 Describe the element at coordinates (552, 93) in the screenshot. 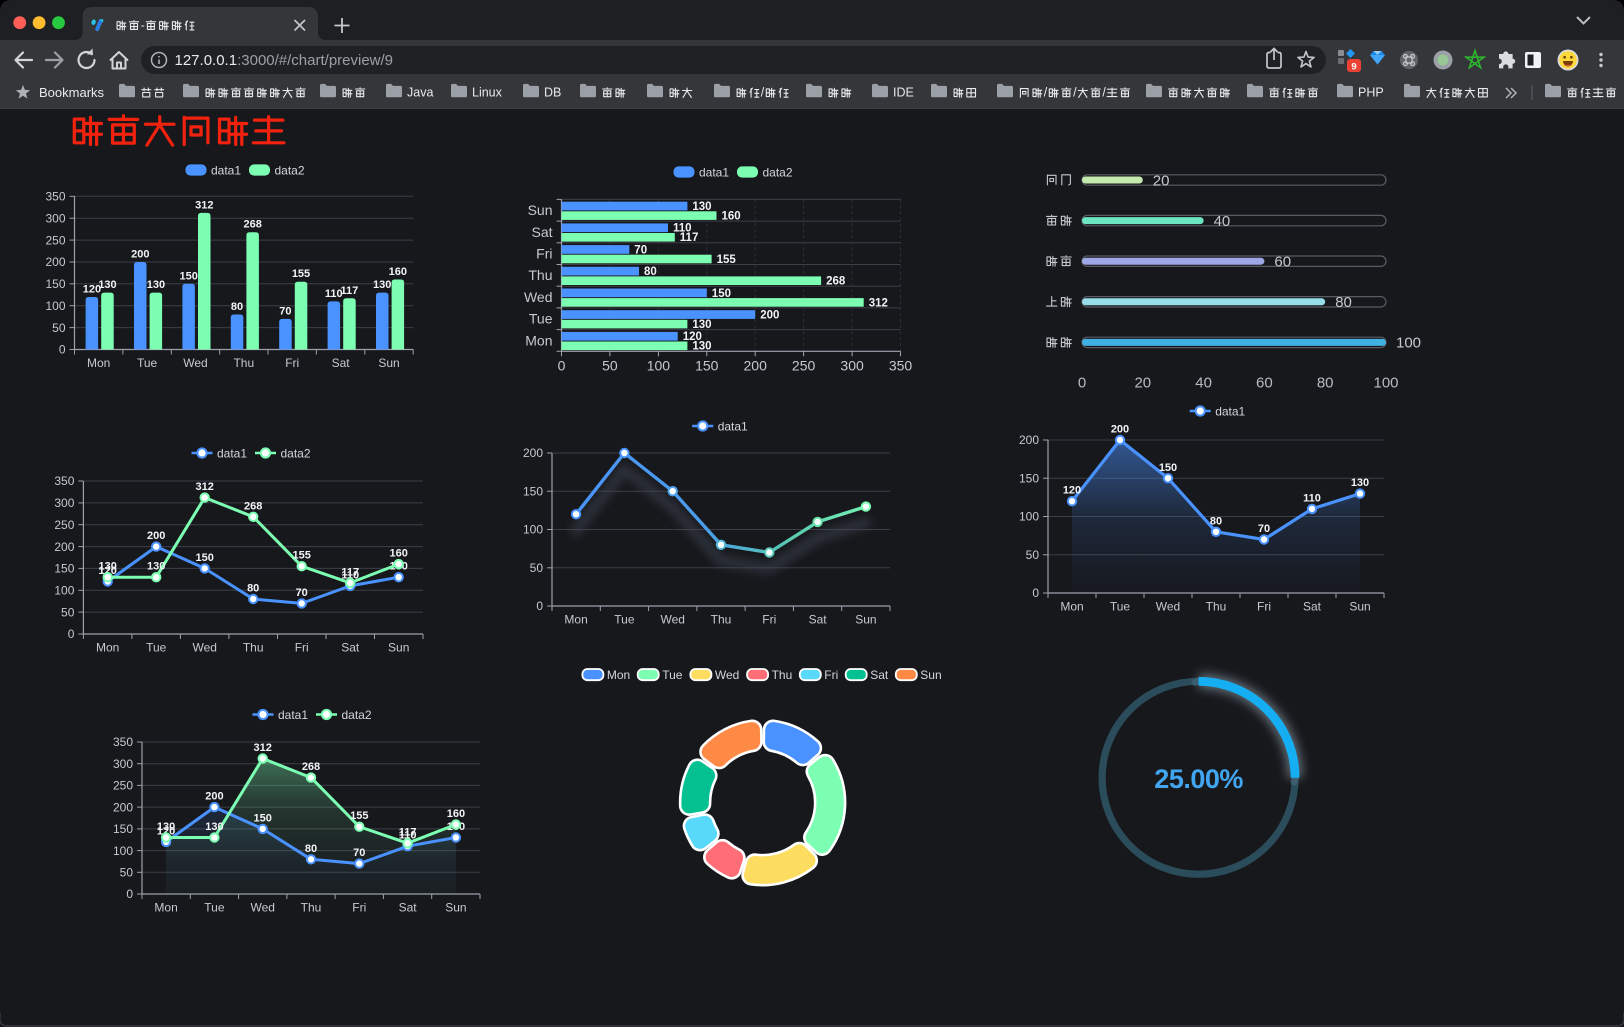

I see `svg-text: DB` at that location.